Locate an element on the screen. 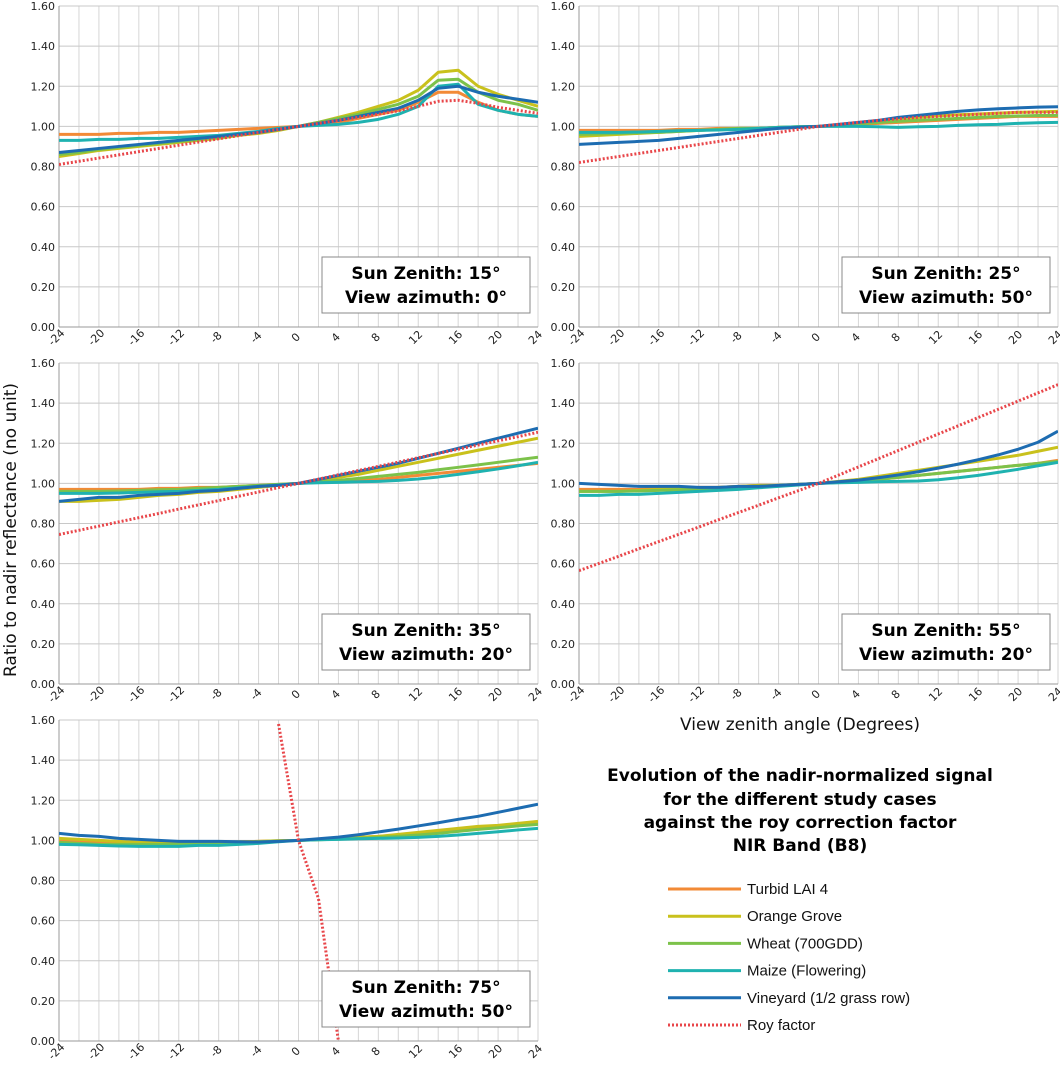  panel-annotation: Sun Zenith: 15° View azimuth: 0° is located at coordinates (426, 285).